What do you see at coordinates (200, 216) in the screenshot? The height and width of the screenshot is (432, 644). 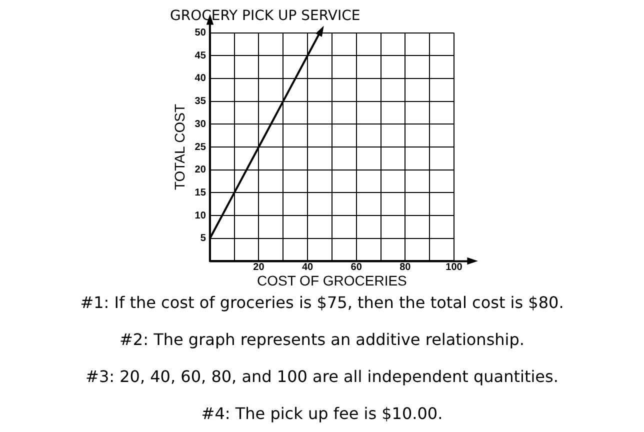 I see `y-tick-label: 10` at bounding box center [200, 216].